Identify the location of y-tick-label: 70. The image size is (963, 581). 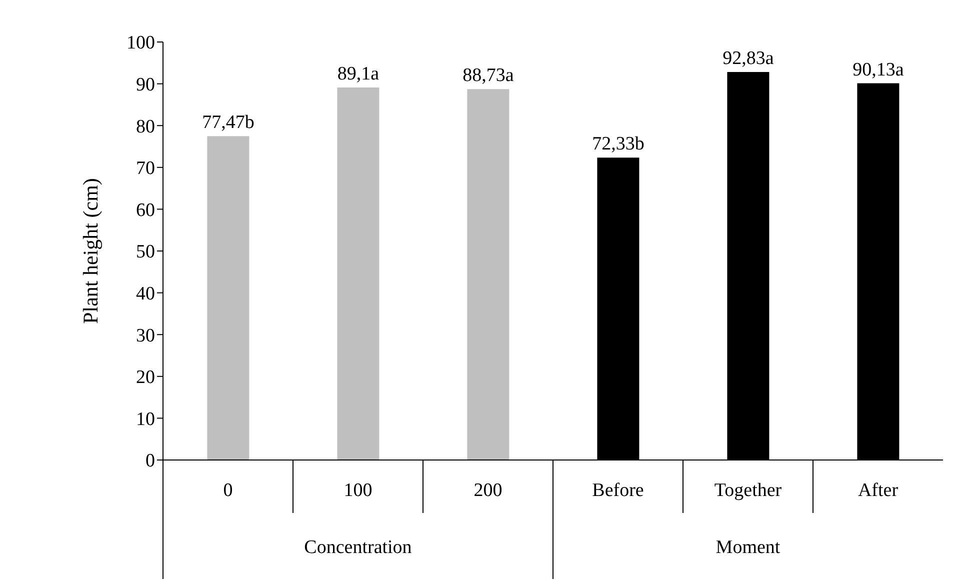
(145, 169).